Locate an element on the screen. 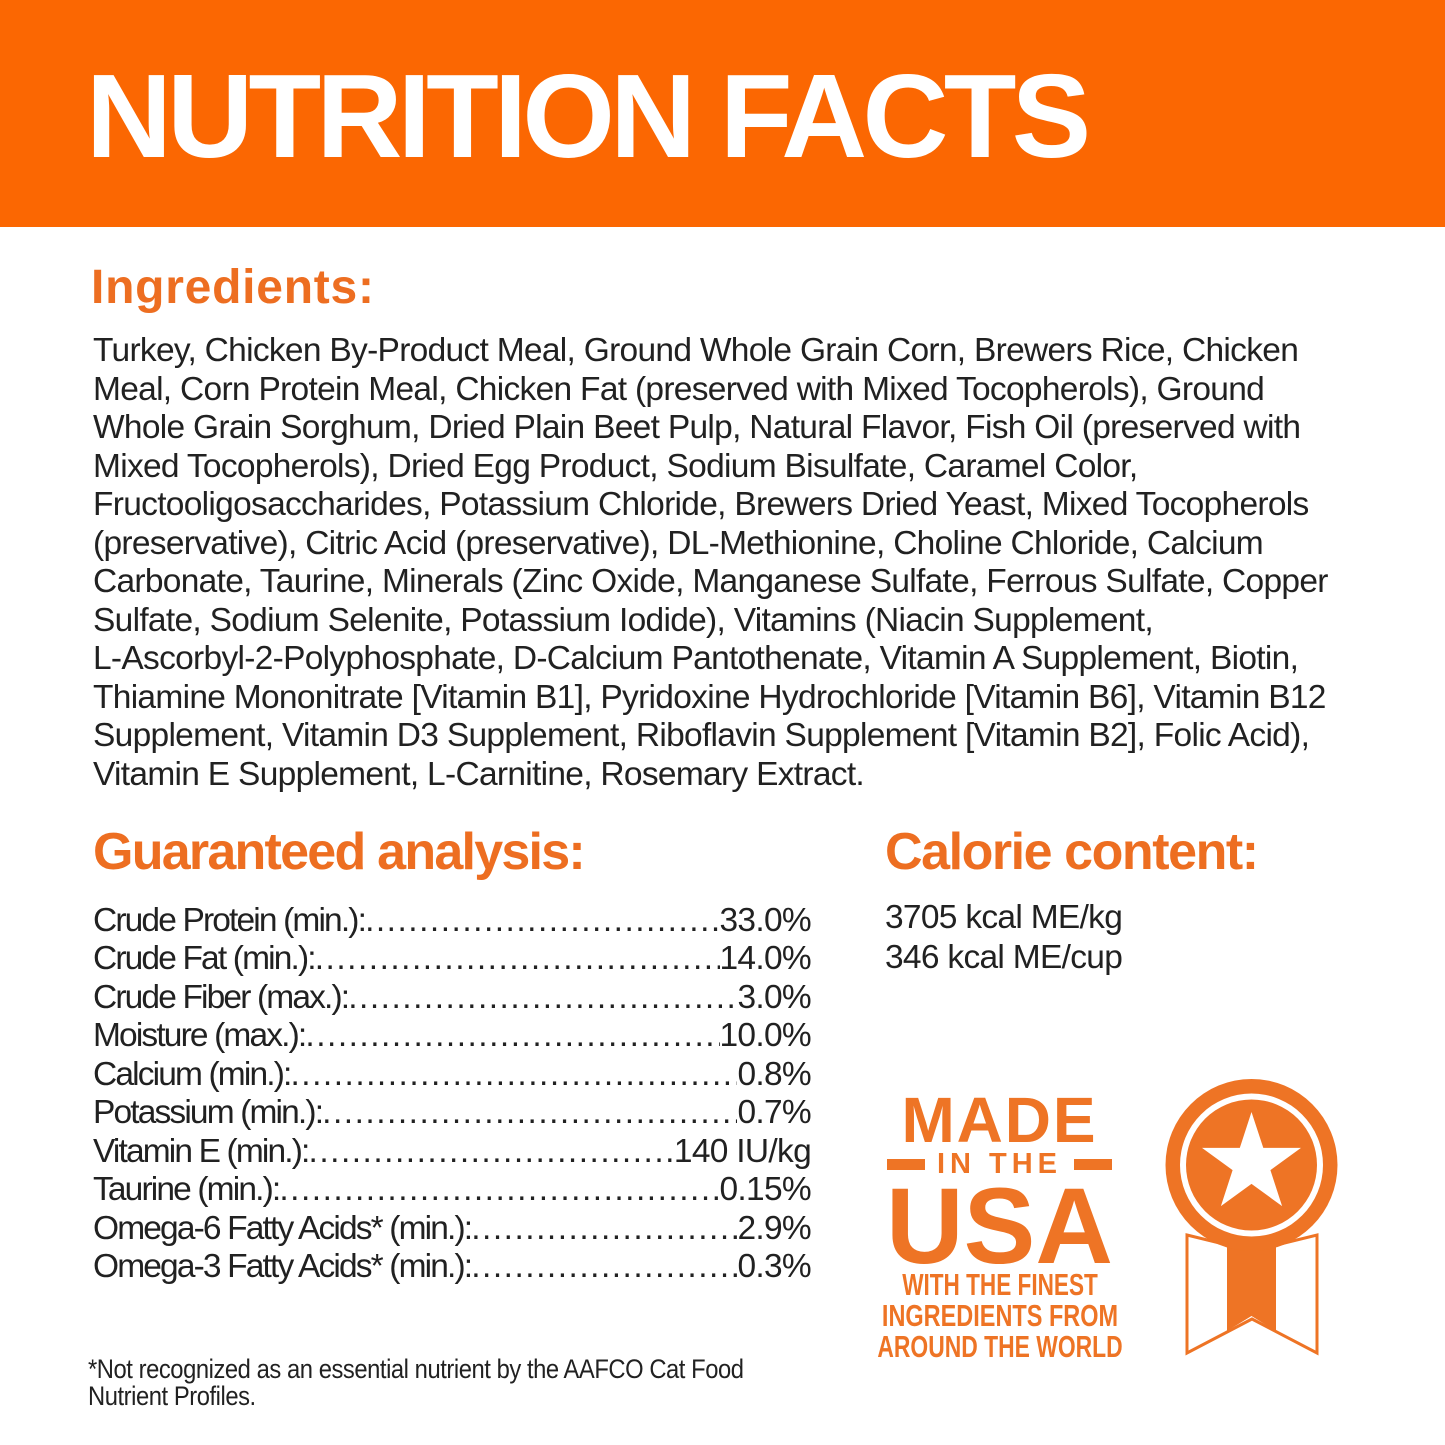  analysis-label: Vitamin E (min.): is located at coordinates (201, 1151).